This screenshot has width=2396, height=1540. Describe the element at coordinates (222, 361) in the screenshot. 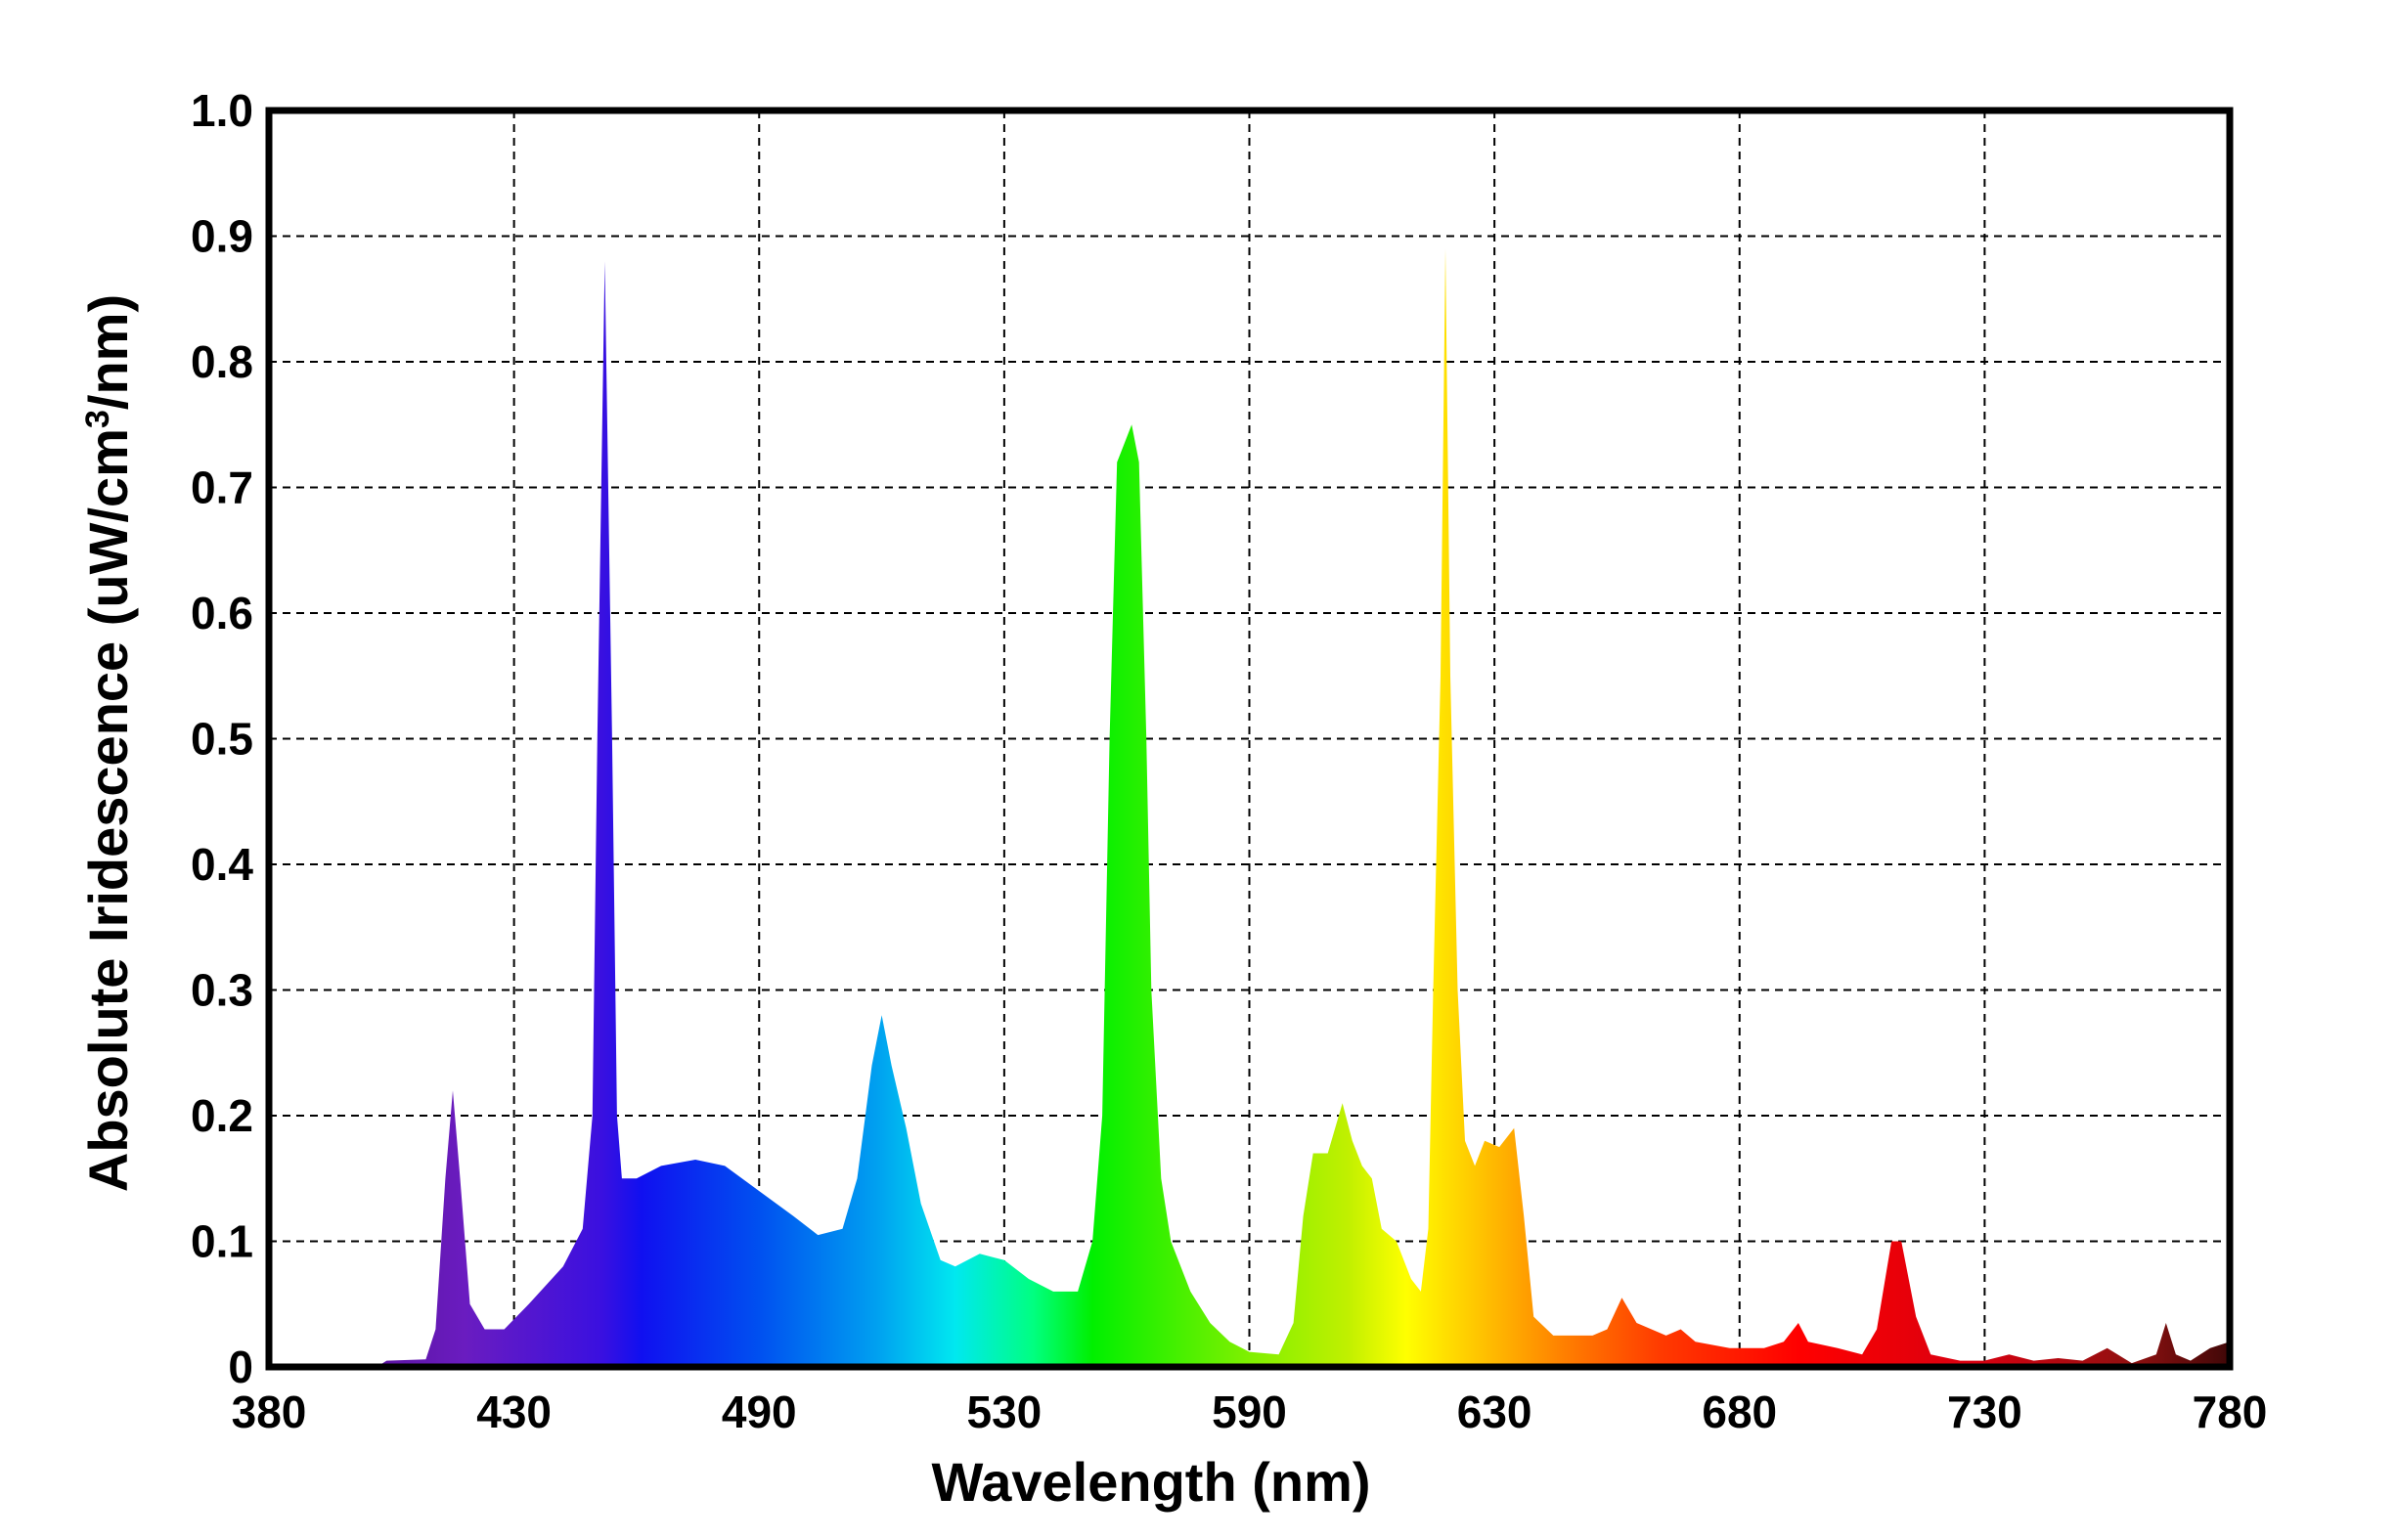

I see `y-tick-label: 0.8` at that location.